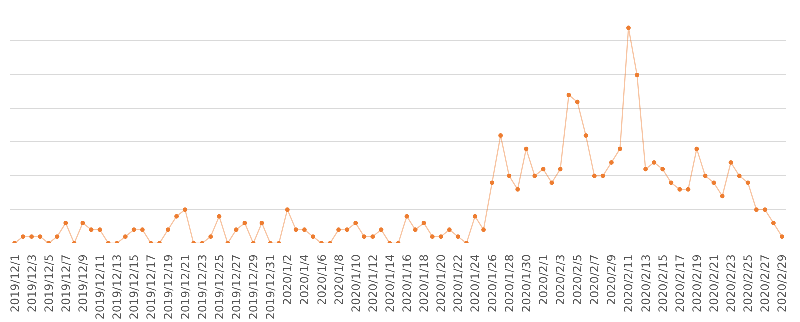  Describe the element at coordinates (679, 283) in the screenshot. I see `x-tick-label: 2020/2/17` at that location.